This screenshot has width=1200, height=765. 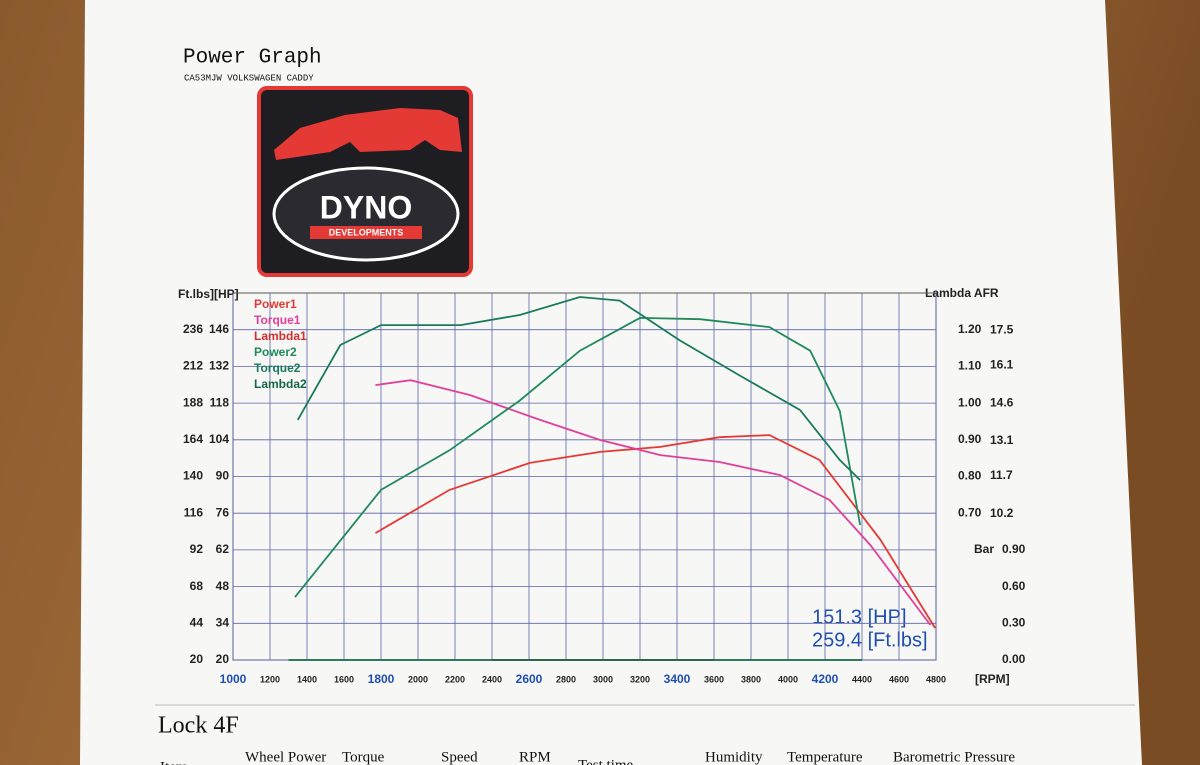 I want to click on y-tick-label: 212, so click(x=193, y=366).